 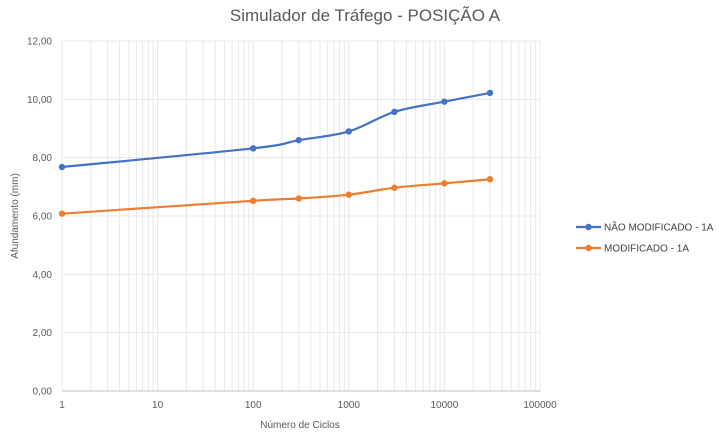 I want to click on x-axis-title: Número de Ciclos, so click(x=299, y=425).